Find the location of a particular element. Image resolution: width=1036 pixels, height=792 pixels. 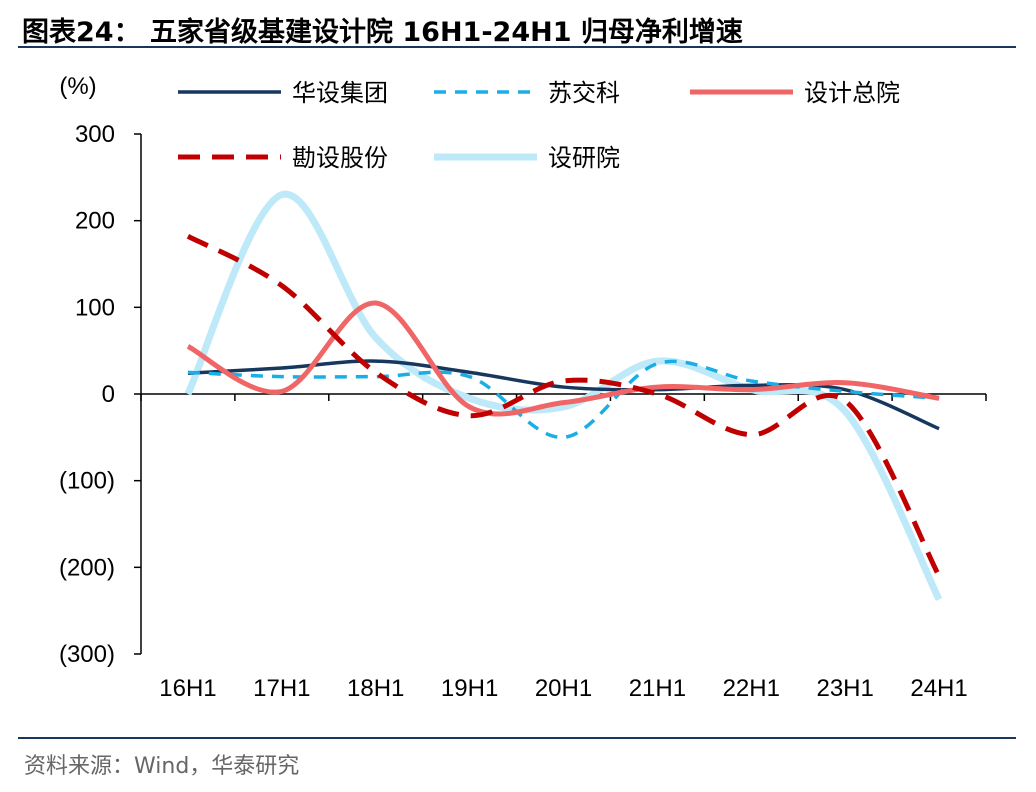

y-tick-label: (300) is located at coordinates (87, 654).